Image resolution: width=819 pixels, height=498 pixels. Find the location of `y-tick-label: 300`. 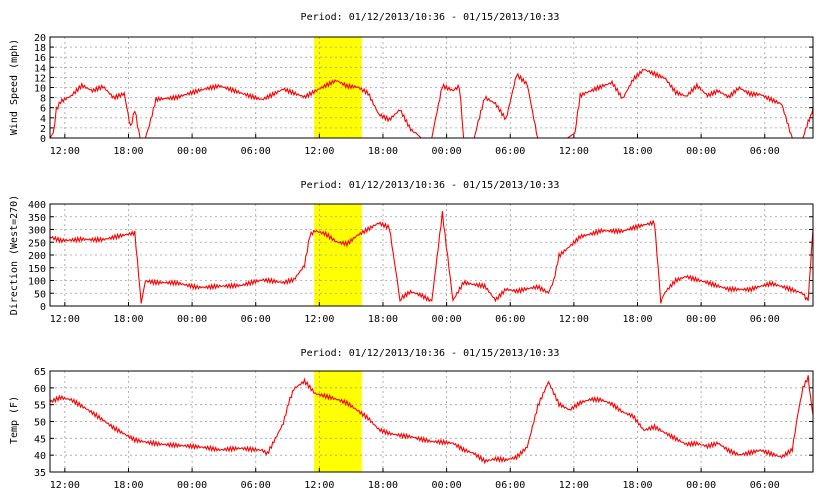

y-tick-label: 300 is located at coordinates (37, 231).